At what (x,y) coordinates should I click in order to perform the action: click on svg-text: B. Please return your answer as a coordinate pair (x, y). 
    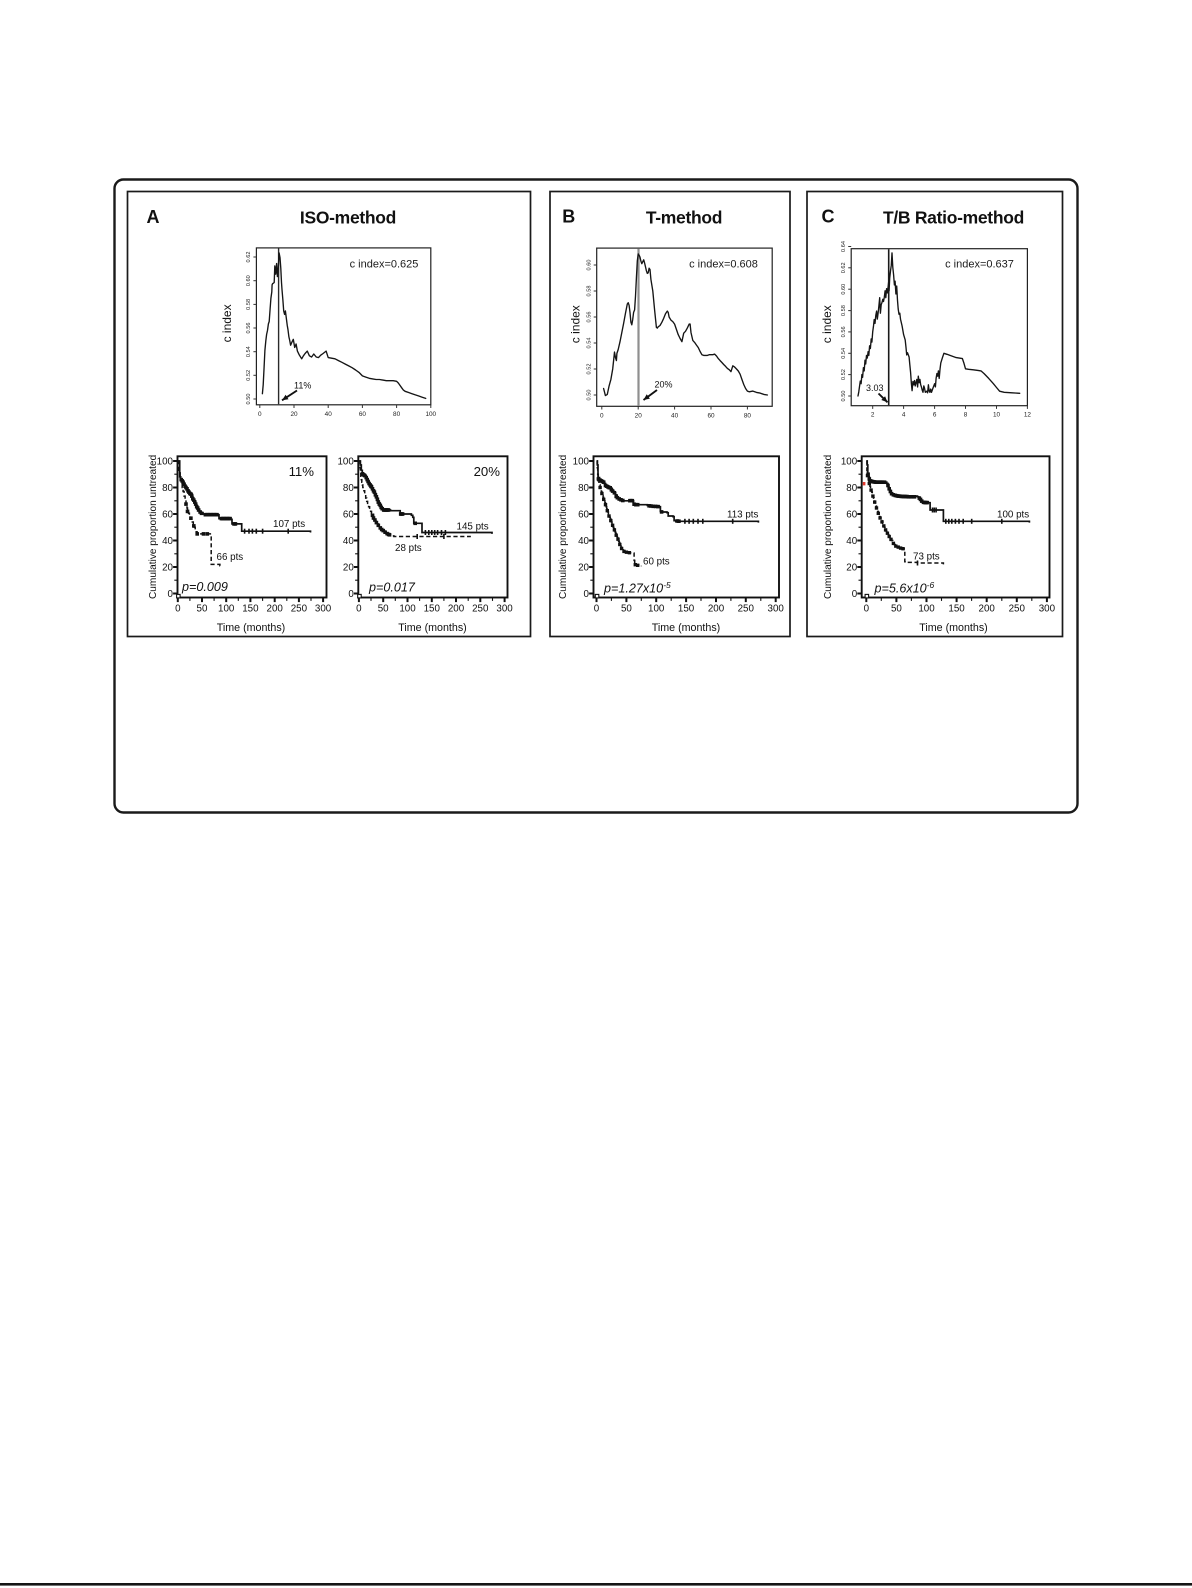
    Looking at the image, I should click on (568, 217).